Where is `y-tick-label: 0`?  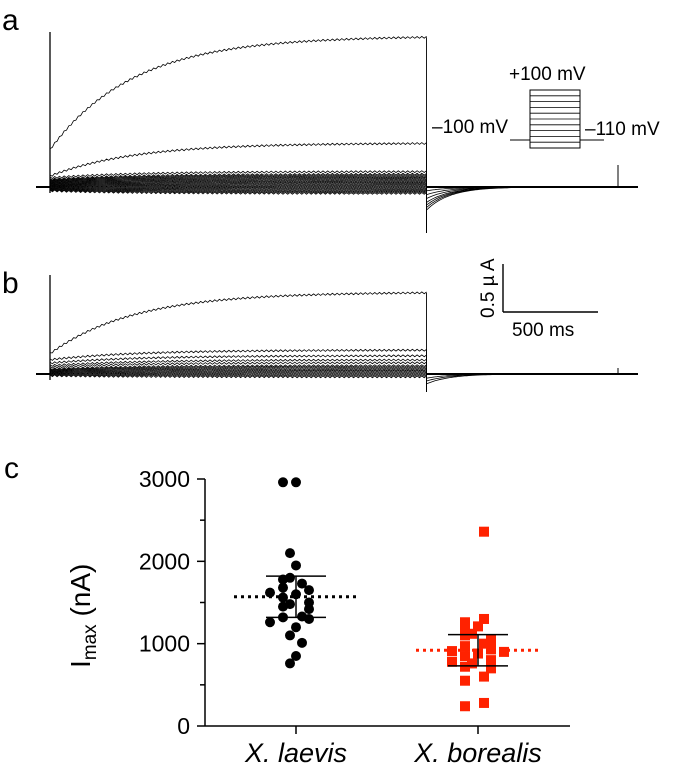
y-tick-label: 0 is located at coordinates (183, 726).